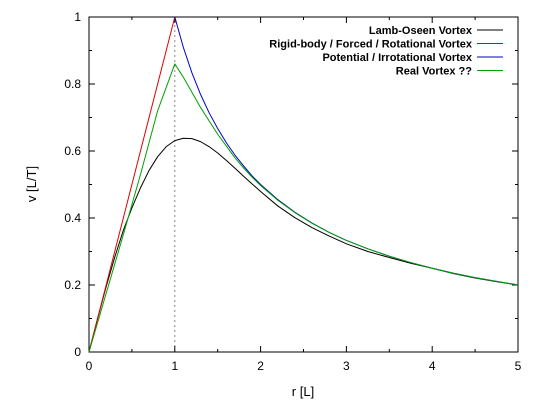  What do you see at coordinates (72, 84) in the screenshot?
I see `y-tick-label: 0.8` at bounding box center [72, 84].